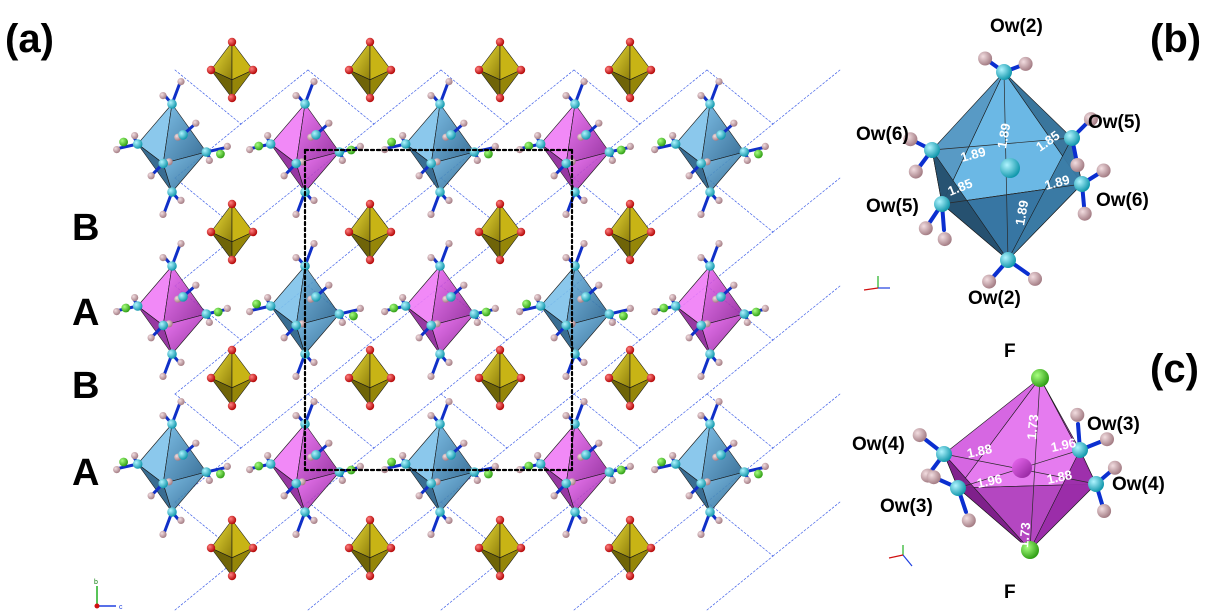 This screenshot has height=613, width=1218. Describe the element at coordinates (1138, 484) in the screenshot. I see `ow4-right-label: Ow(4)` at that location.